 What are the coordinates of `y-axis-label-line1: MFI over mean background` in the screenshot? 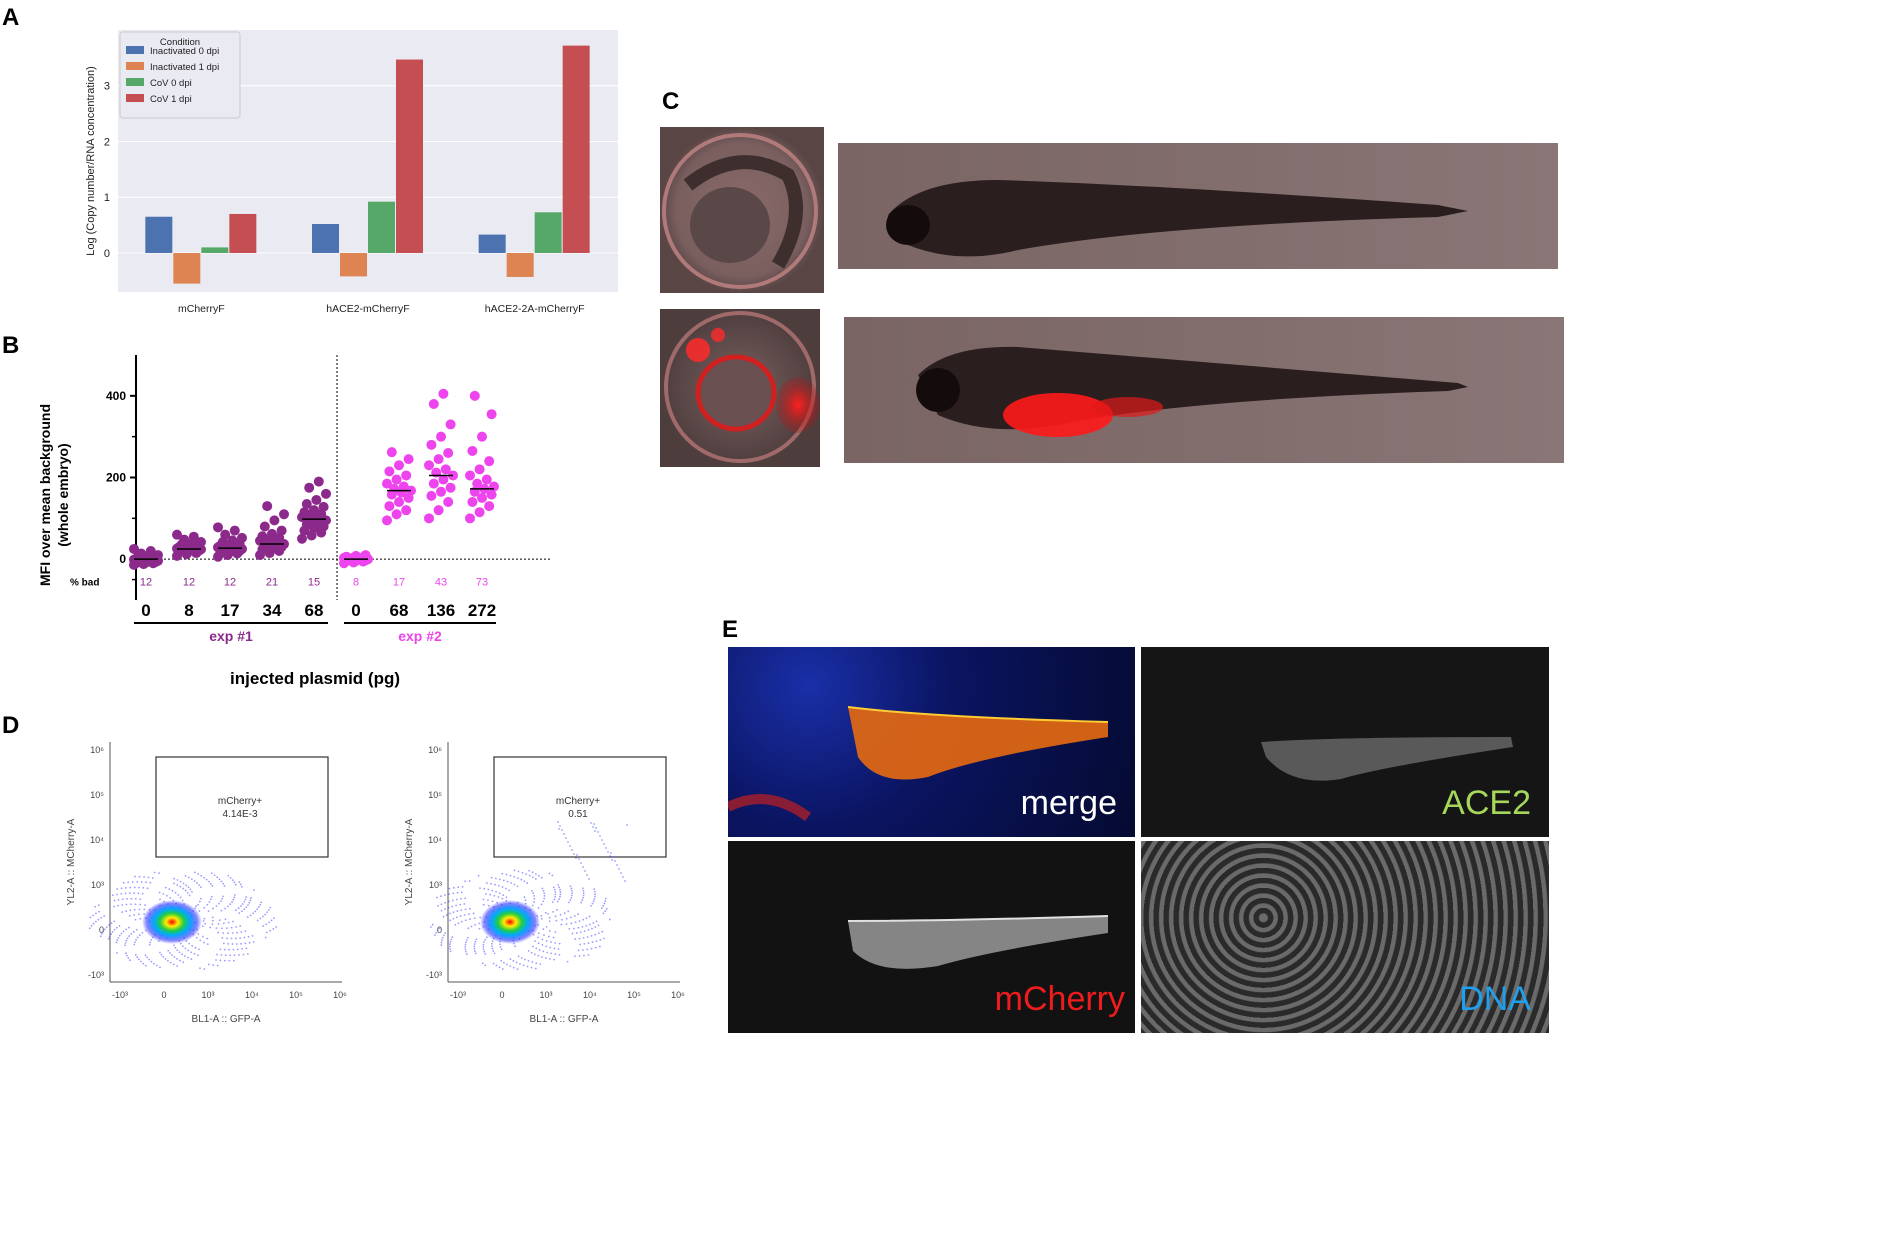 It's located at (45, 495).